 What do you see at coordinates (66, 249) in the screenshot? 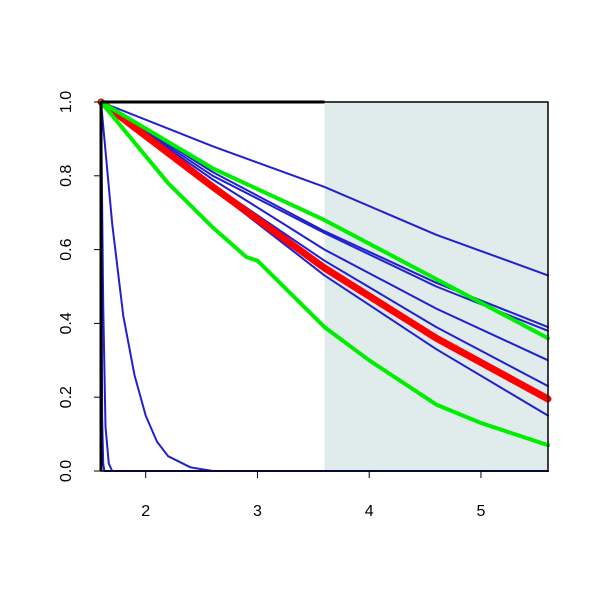
I see `y-tick-label-4: 0.6` at bounding box center [66, 249].